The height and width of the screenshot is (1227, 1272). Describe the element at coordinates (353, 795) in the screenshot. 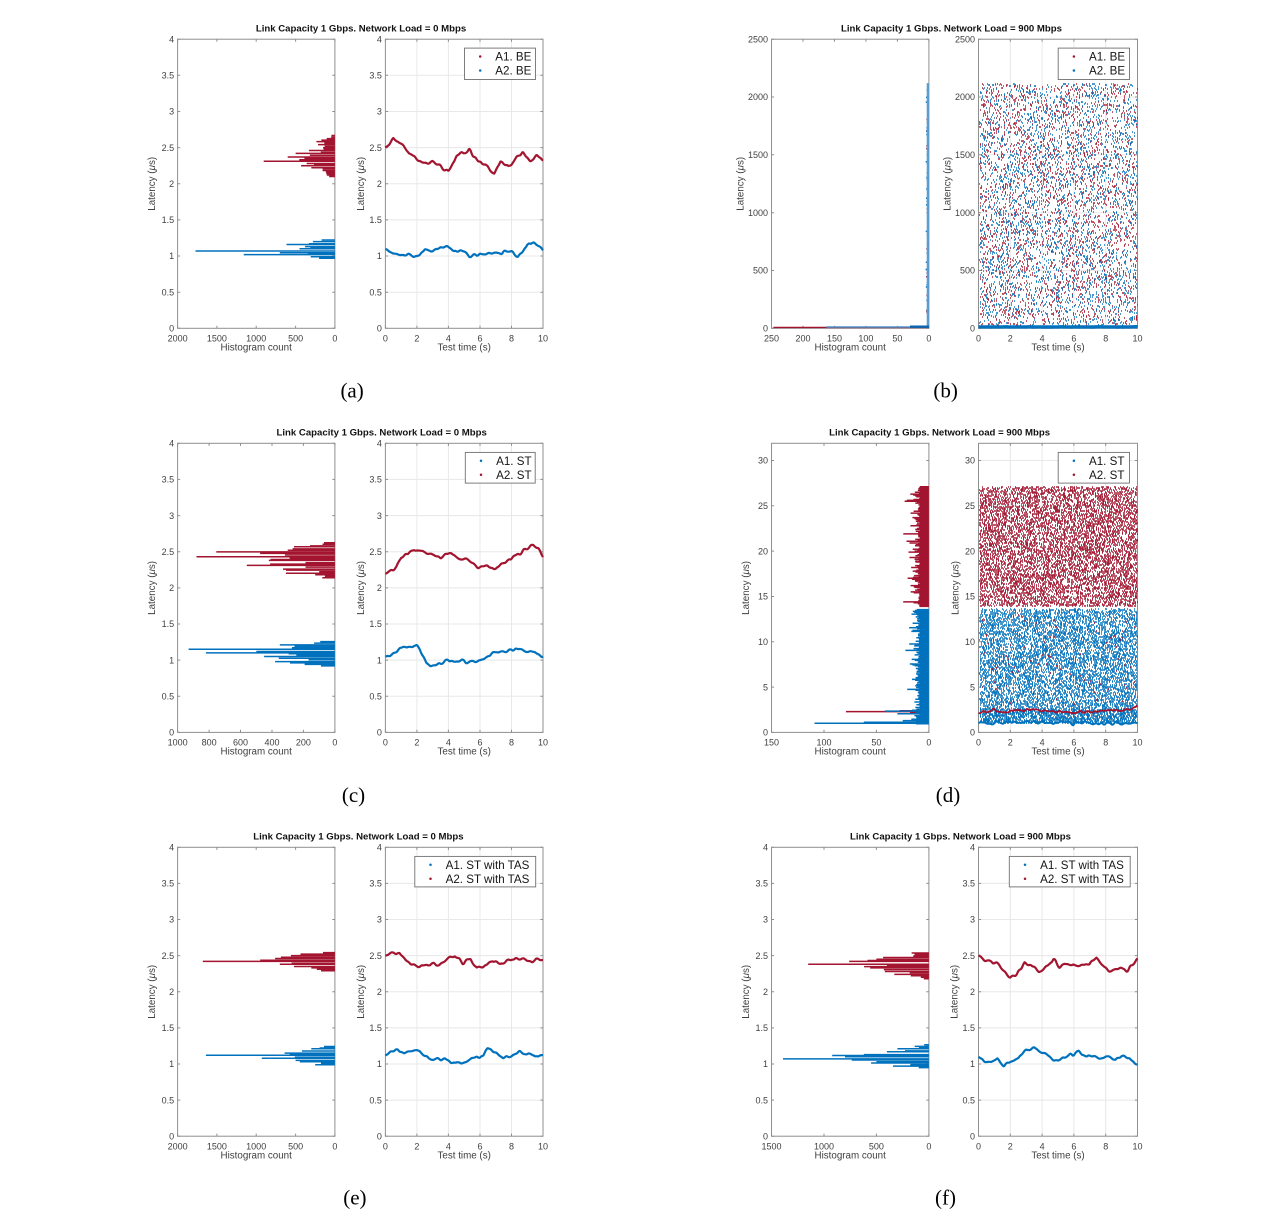

I see `svg-text: (c)` at that location.